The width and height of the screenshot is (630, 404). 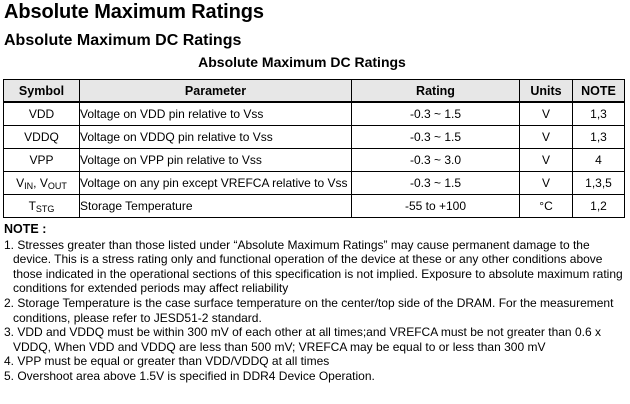 I want to click on units-cell: °C, so click(x=546, y=206).